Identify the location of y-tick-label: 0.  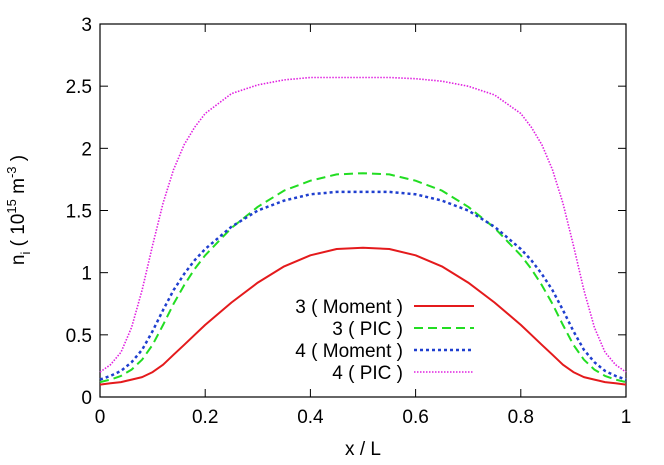
(86, 398).